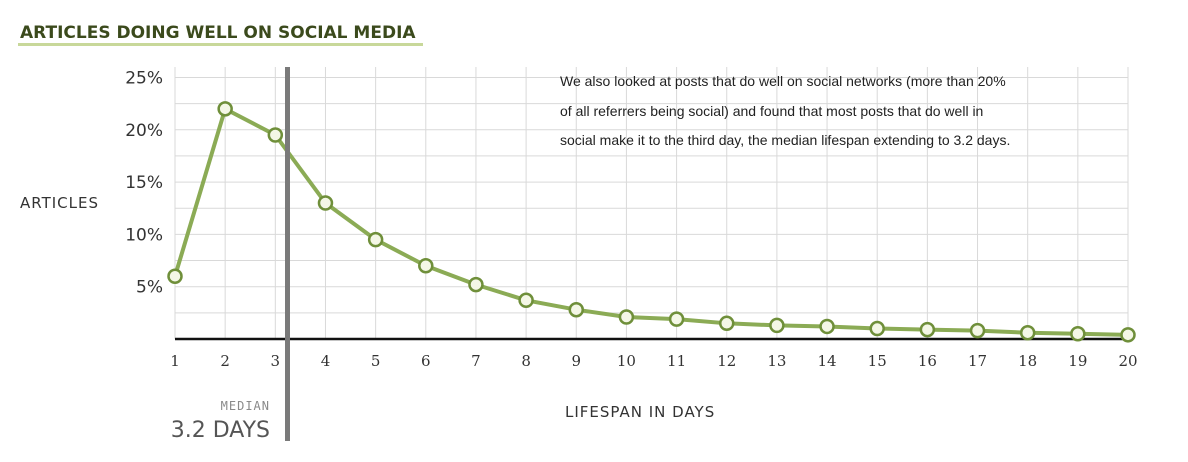 The width and height of the screenshot is (1188, 462). What do you see at coordinates (218, 33) in the screenshot?
I see `chart-title: ARTICLES DOING WELL ON SOCIAL MEDIA` at bounding box center [218, 33].